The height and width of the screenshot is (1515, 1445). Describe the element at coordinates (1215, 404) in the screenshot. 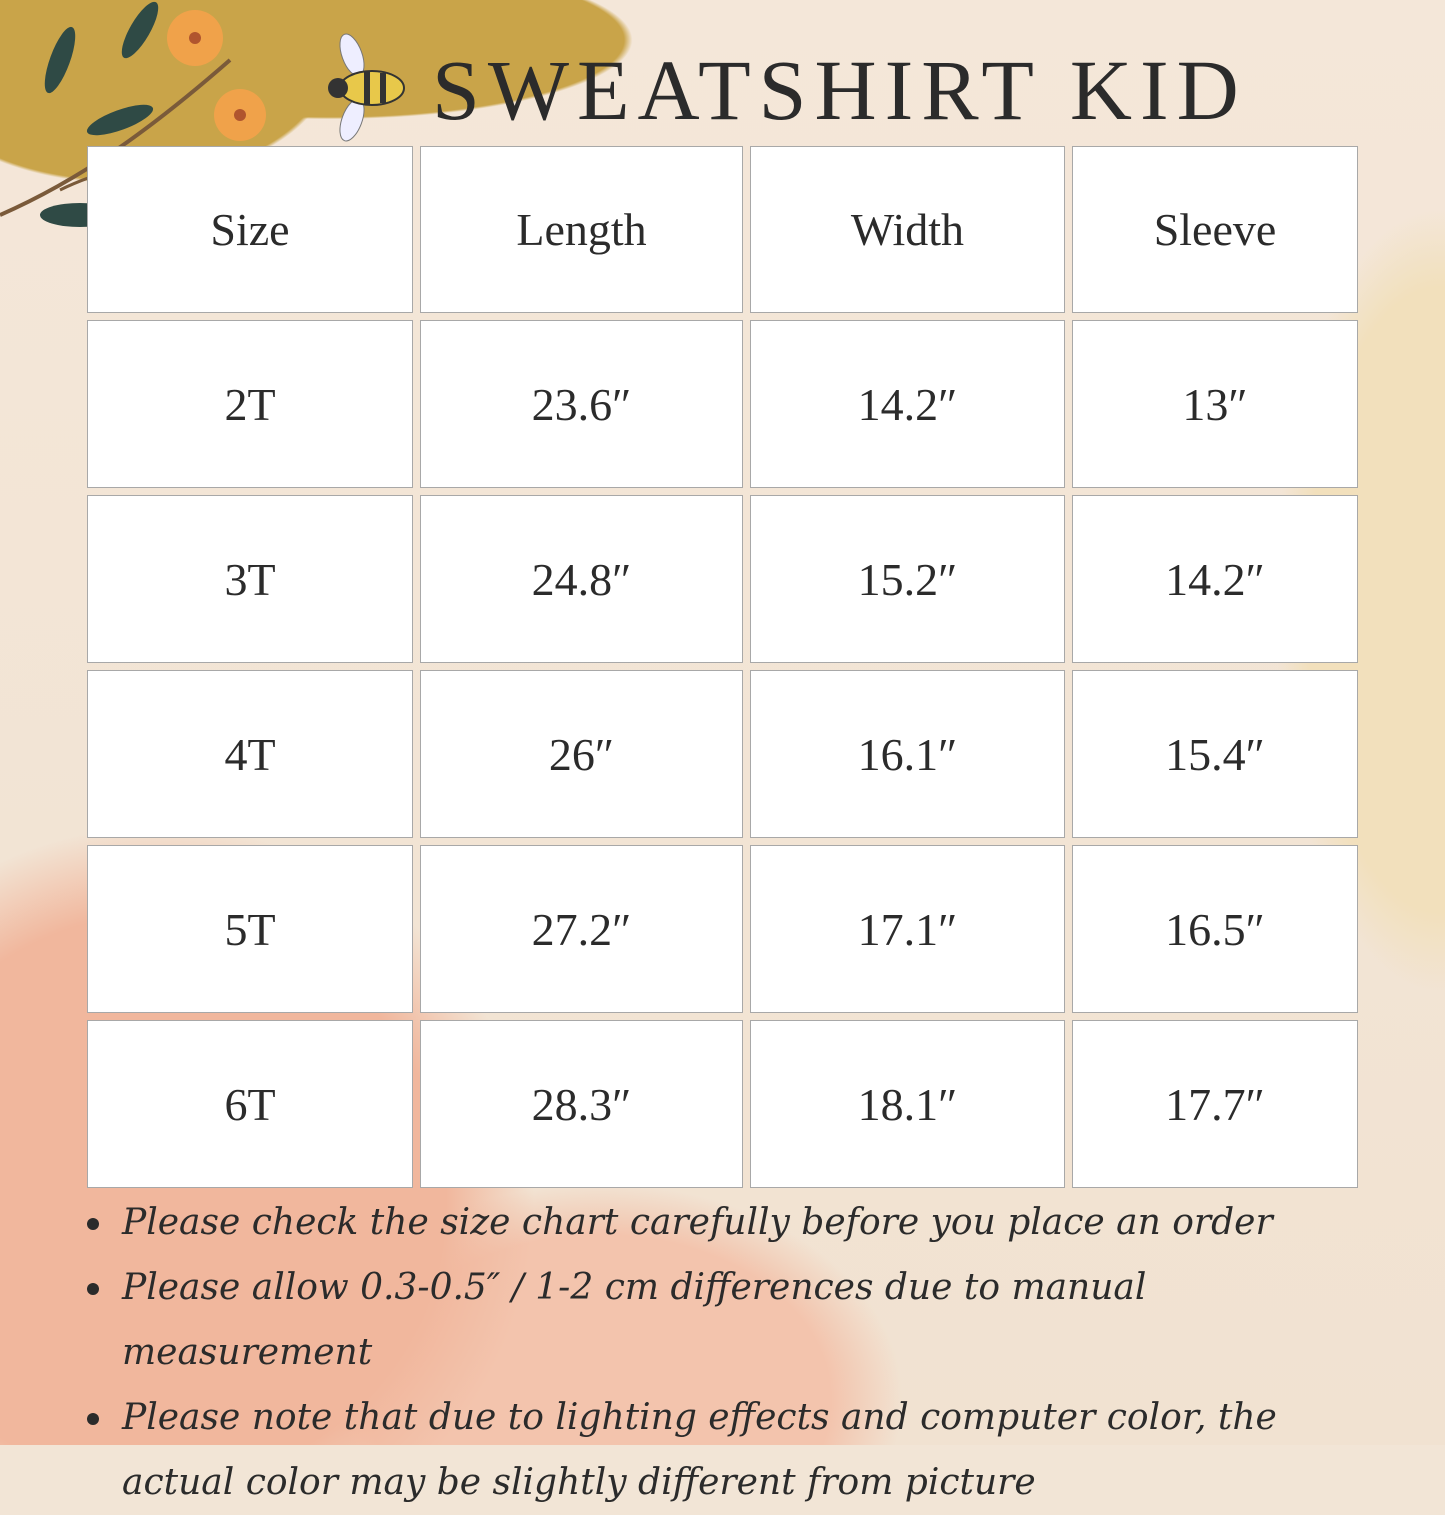

I see `cell-sleeve: 13″` at that location.